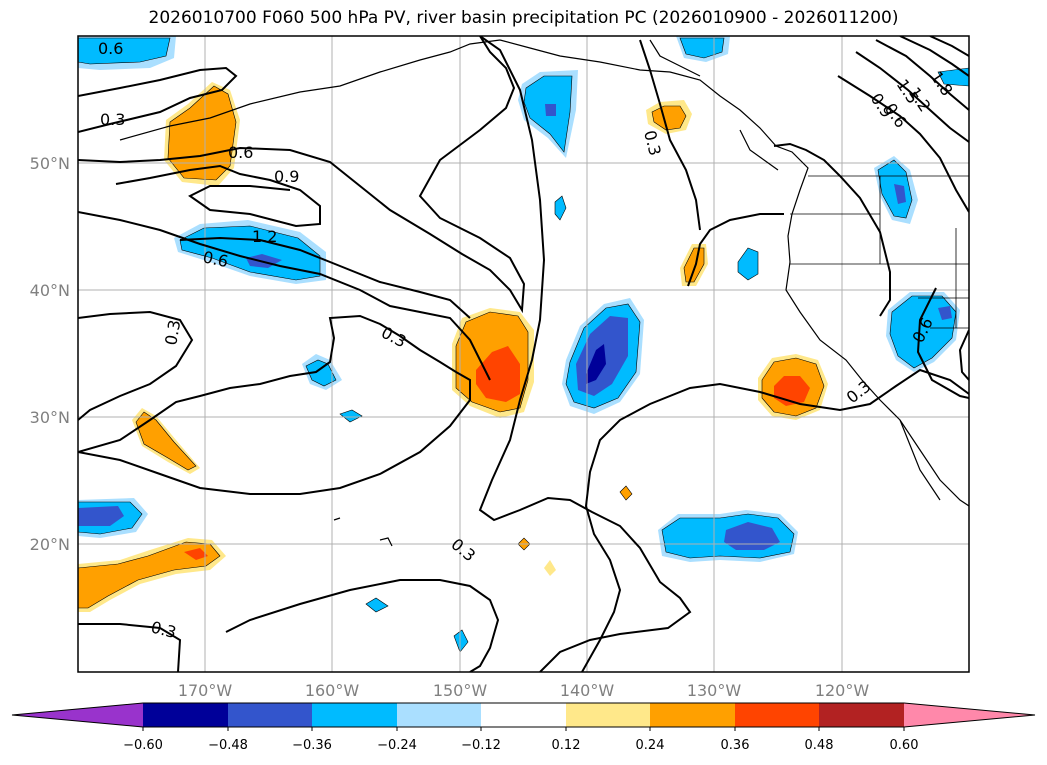 The width and height of the screenshot is (1047, 765). I want to click on colorbar-tick-label: 0.24, so click(650, 745).